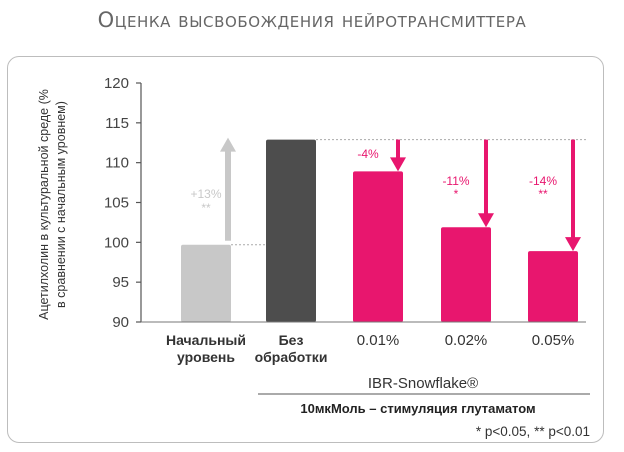  What do you see at coordinates (206, 340) in the screenshot?
I see `category-label: Начальный` at bounding box center [206, 340].